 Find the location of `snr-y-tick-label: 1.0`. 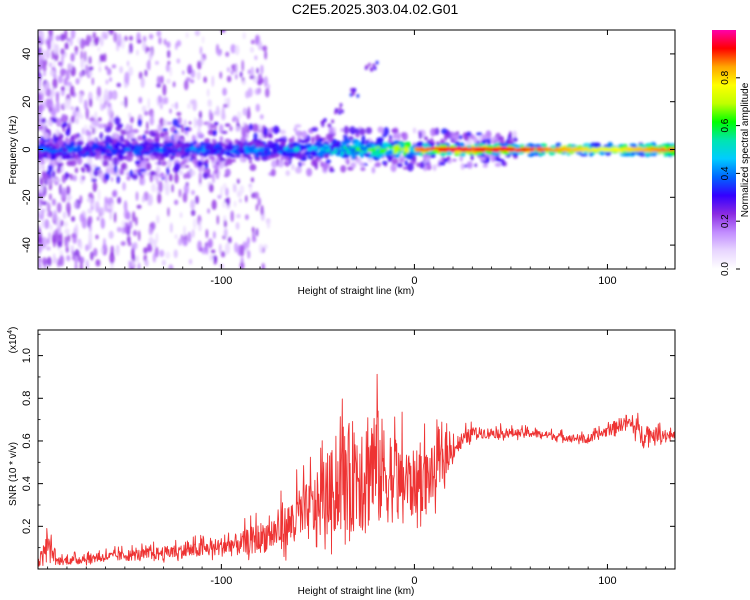

snr-y-tick-label: 1.0 is located at coordinates (27, 355).